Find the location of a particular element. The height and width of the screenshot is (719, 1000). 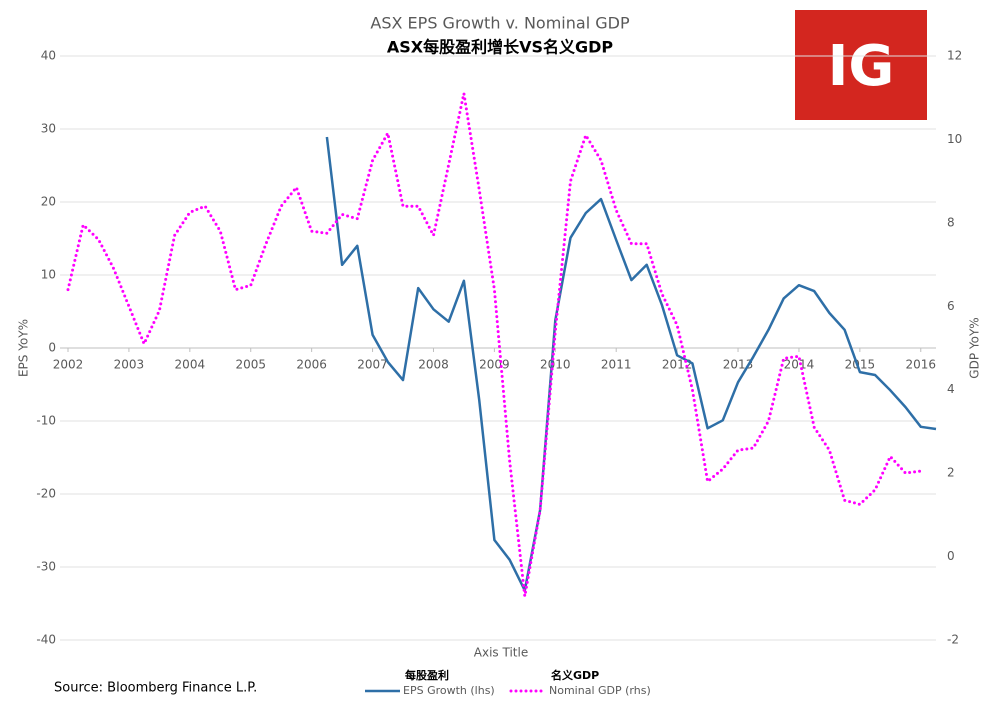

legend-note: 名义GDP is located at coordinates (575, 675).